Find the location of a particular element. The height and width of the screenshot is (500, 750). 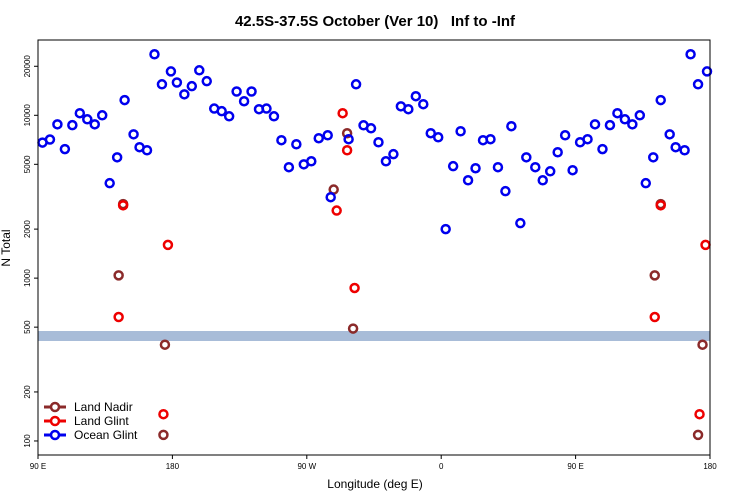

y-tick-label: 20000 is located at coordinates (27, 66).